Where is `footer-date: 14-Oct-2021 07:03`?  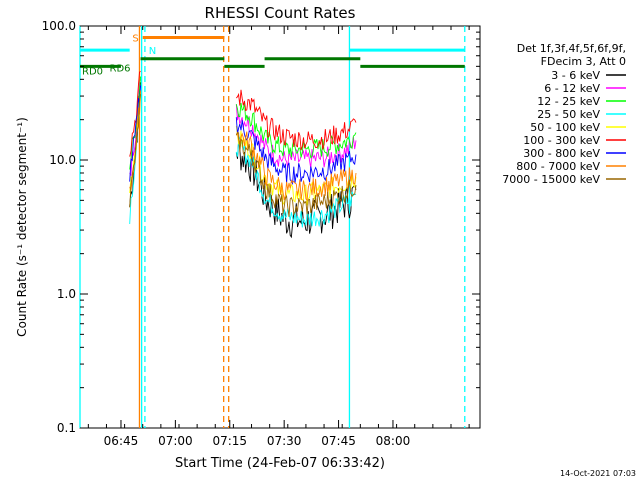 footer-date: 14-Oct-2021 07:03 is located at coordinates (598, 473).